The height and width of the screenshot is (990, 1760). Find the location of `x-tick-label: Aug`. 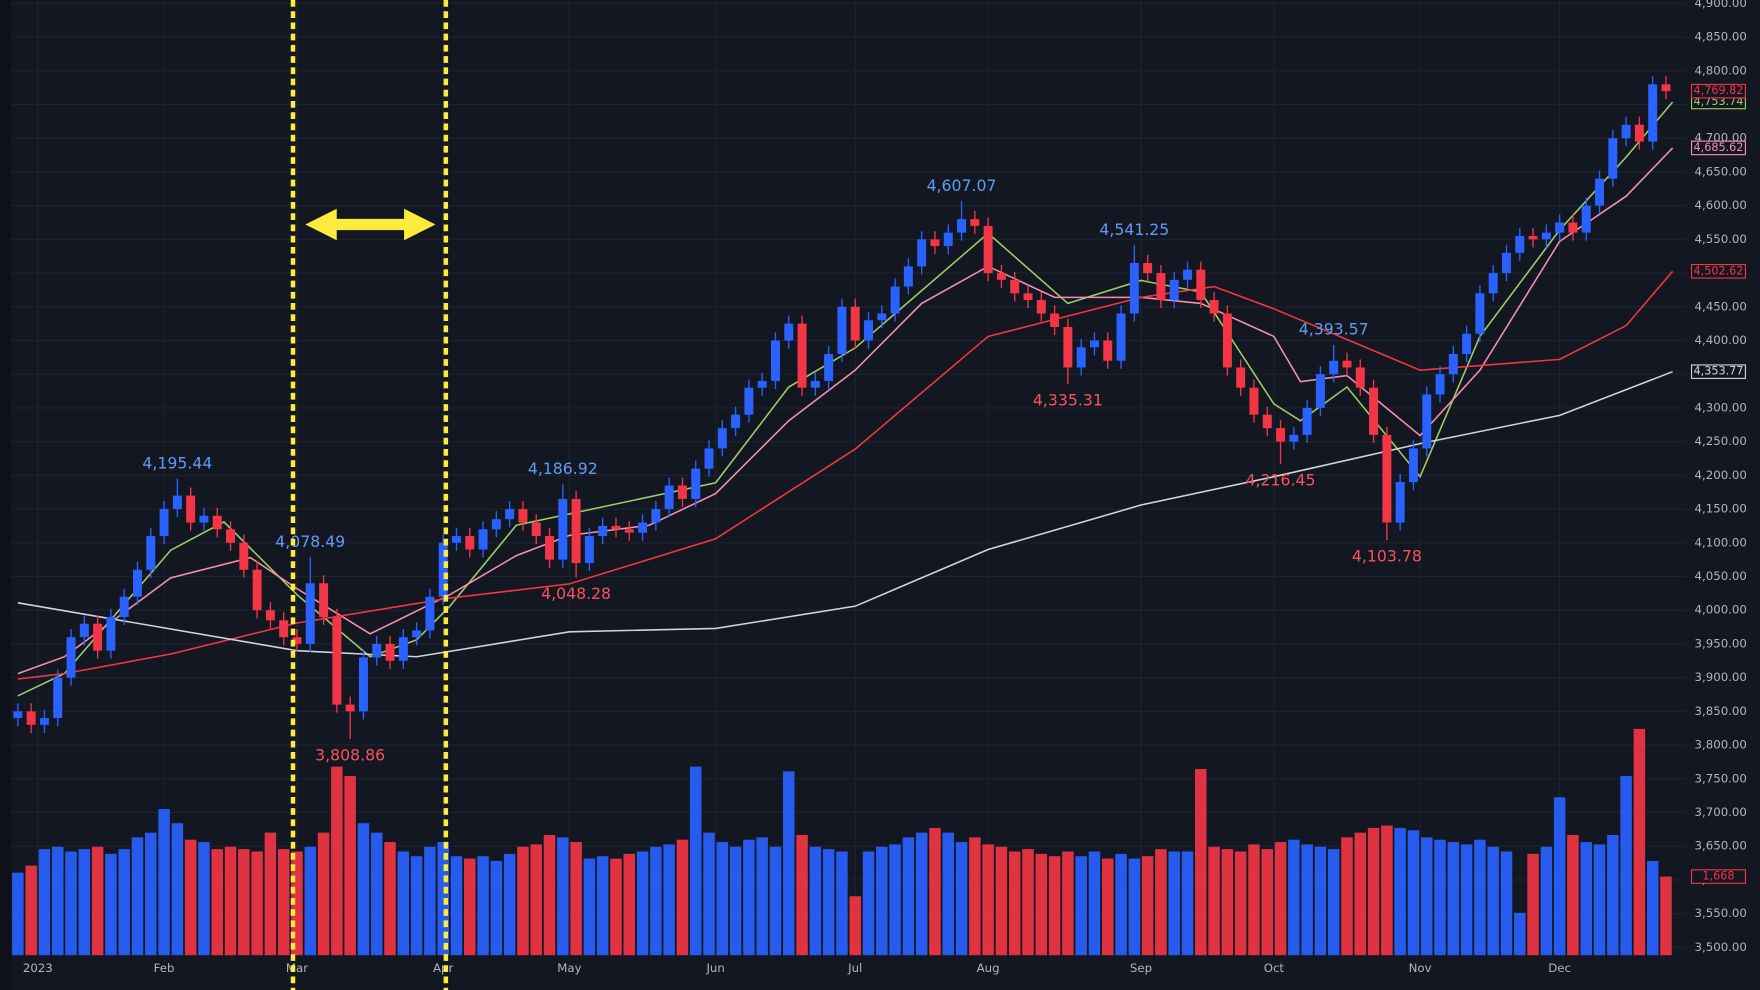

x-tick-label: Aug is located at coordinates (988, 968).